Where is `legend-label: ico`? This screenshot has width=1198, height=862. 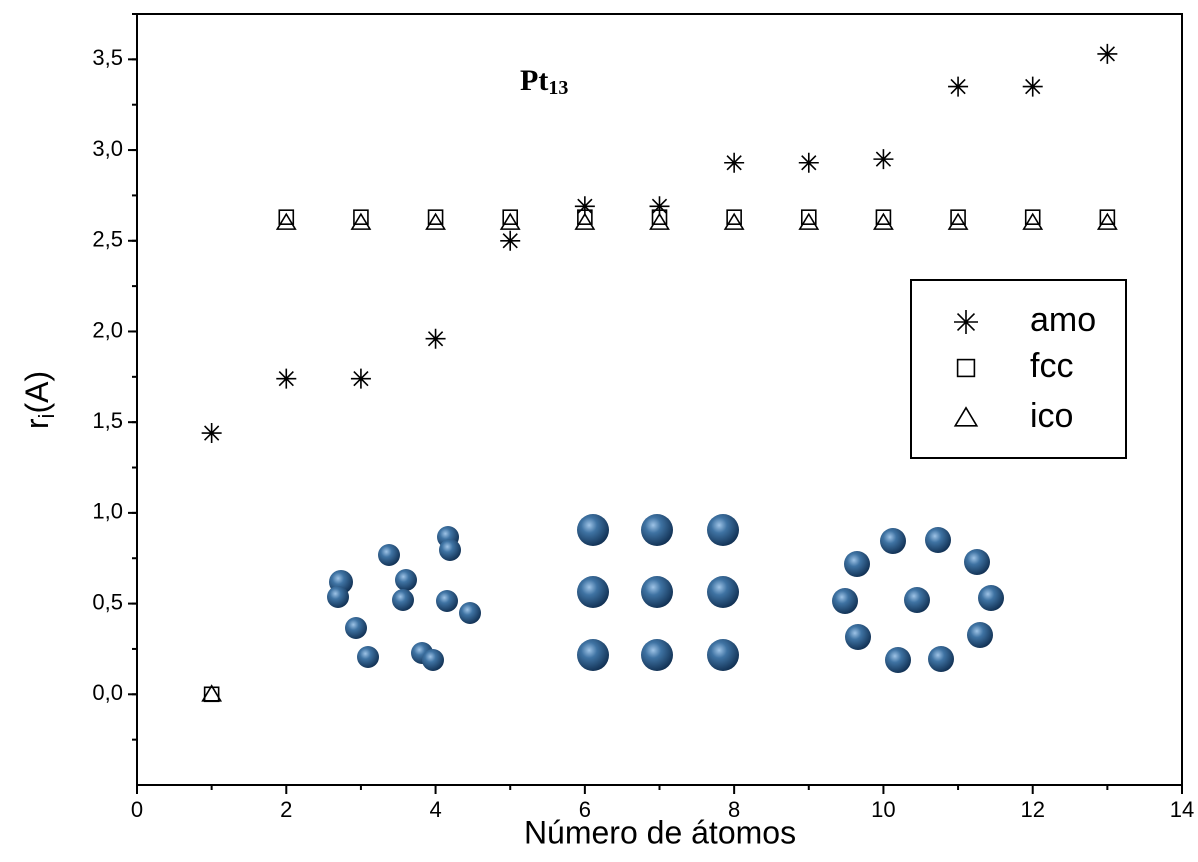 legend-label: ico is located at coordinates (1051, 416).